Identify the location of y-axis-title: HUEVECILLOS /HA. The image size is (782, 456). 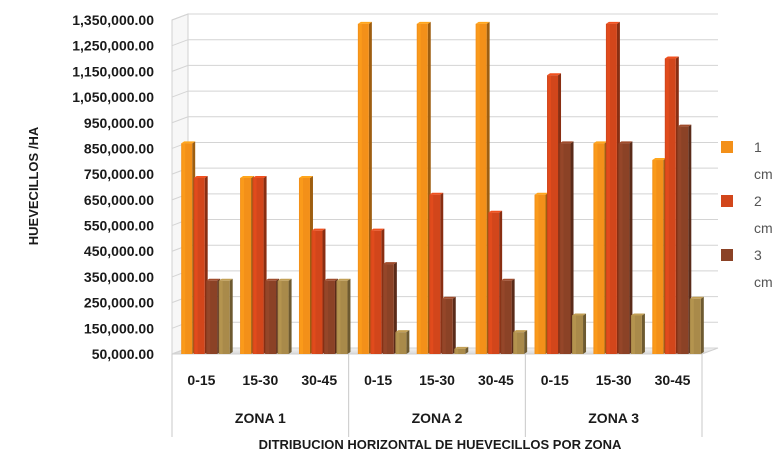
(33, 185).